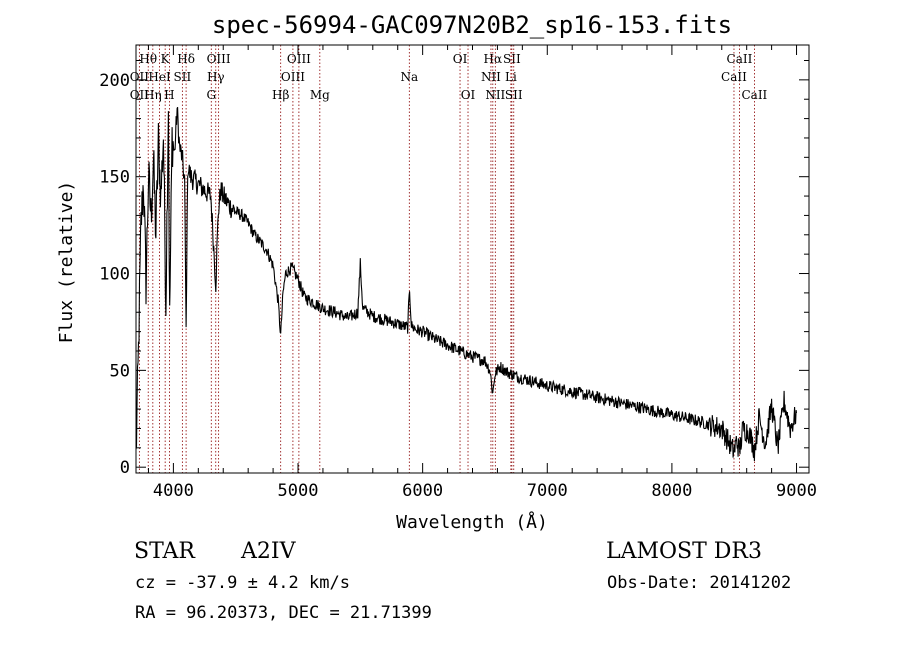  Describe the element at coordinates (472, 522) in the screenshot. I see `x-axis-label: Wavelength (Å)` at that location.